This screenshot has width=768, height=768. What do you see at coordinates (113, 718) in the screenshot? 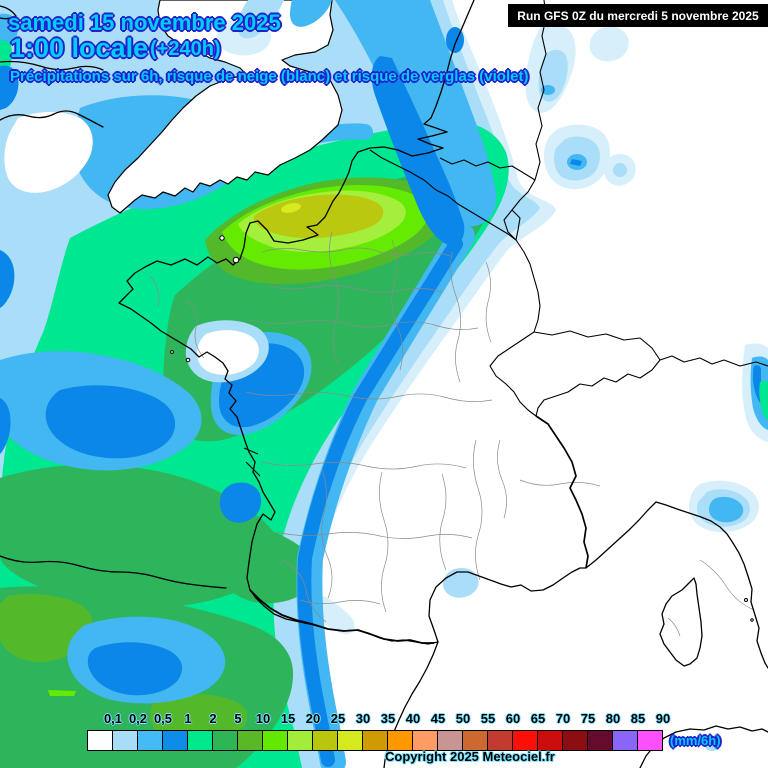
I see `legend-tick: 0,1` at bounding box center [113, 718].